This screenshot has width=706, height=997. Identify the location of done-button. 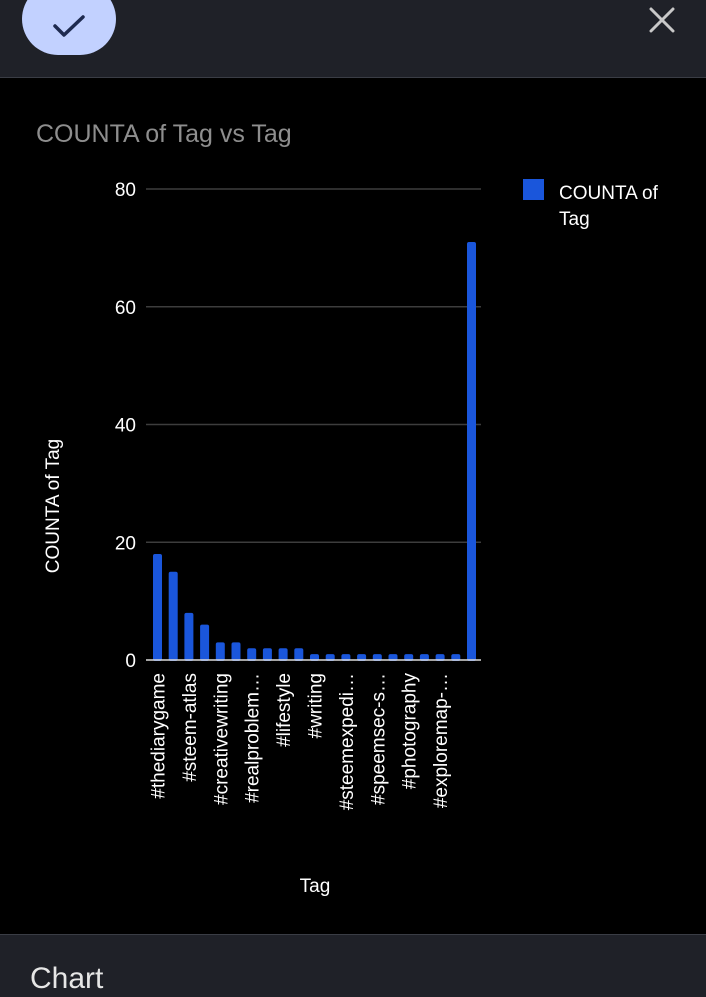
(69, 27).